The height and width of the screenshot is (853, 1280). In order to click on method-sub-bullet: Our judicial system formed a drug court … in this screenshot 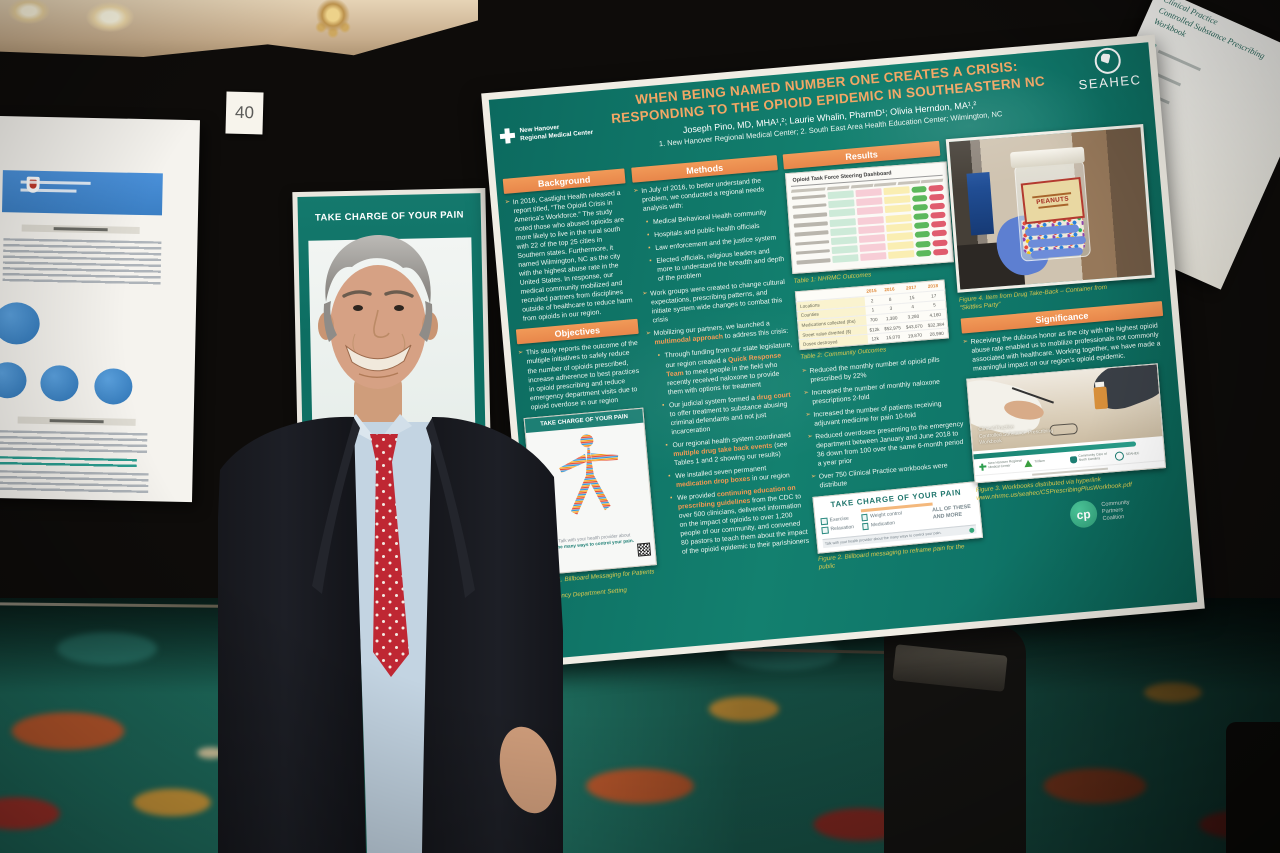, I will do `click(731, 414)`.